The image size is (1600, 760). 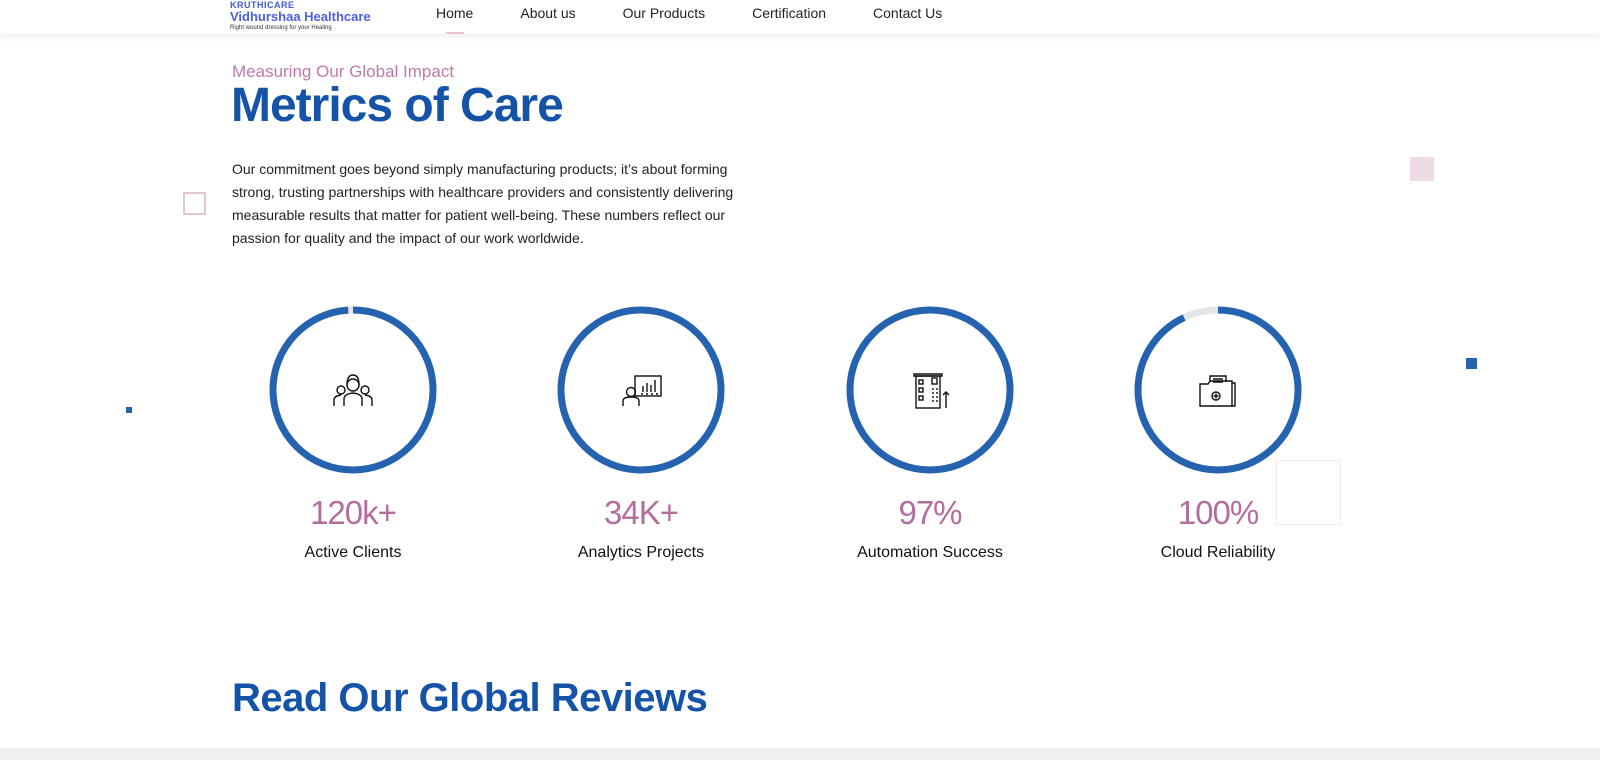 What do you see at coordinates (262, 5) in the screenshot?
I see `logo-small: KRUTHICARE` at bounding box center [262, 5].